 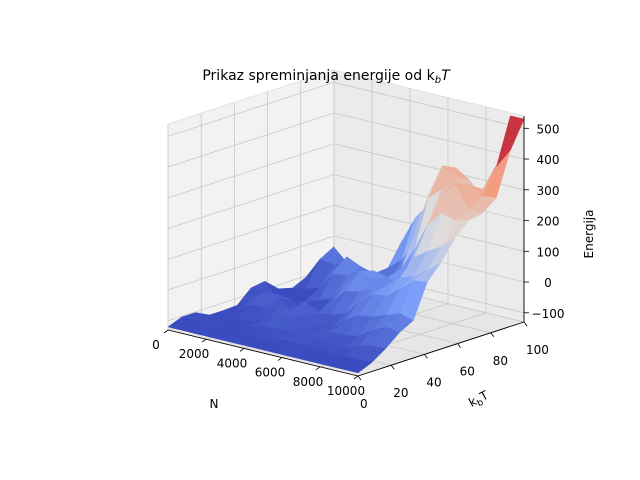 I want to click on y-tick-label: 60, so click(x=467, y=372).